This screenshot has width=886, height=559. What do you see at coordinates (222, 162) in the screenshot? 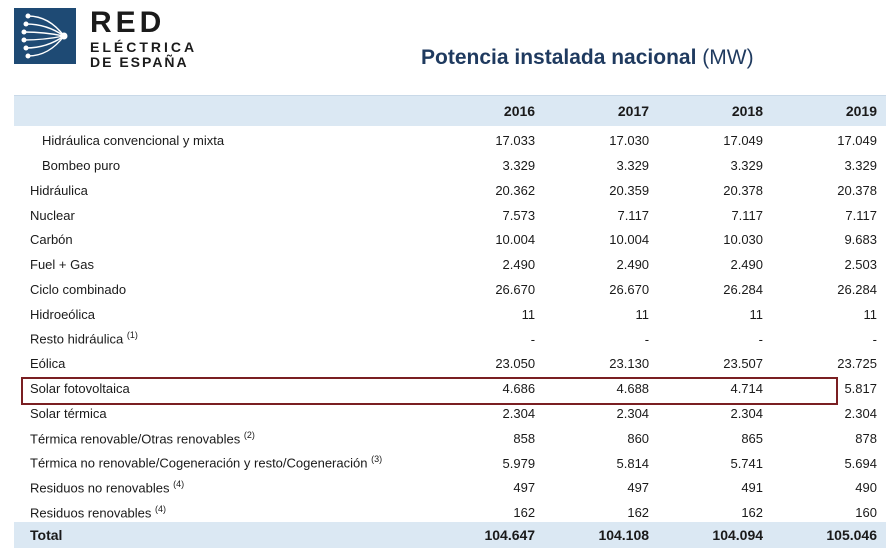
I see `row-label-cell: Bombeo puro` at bounding box center [222, 162].